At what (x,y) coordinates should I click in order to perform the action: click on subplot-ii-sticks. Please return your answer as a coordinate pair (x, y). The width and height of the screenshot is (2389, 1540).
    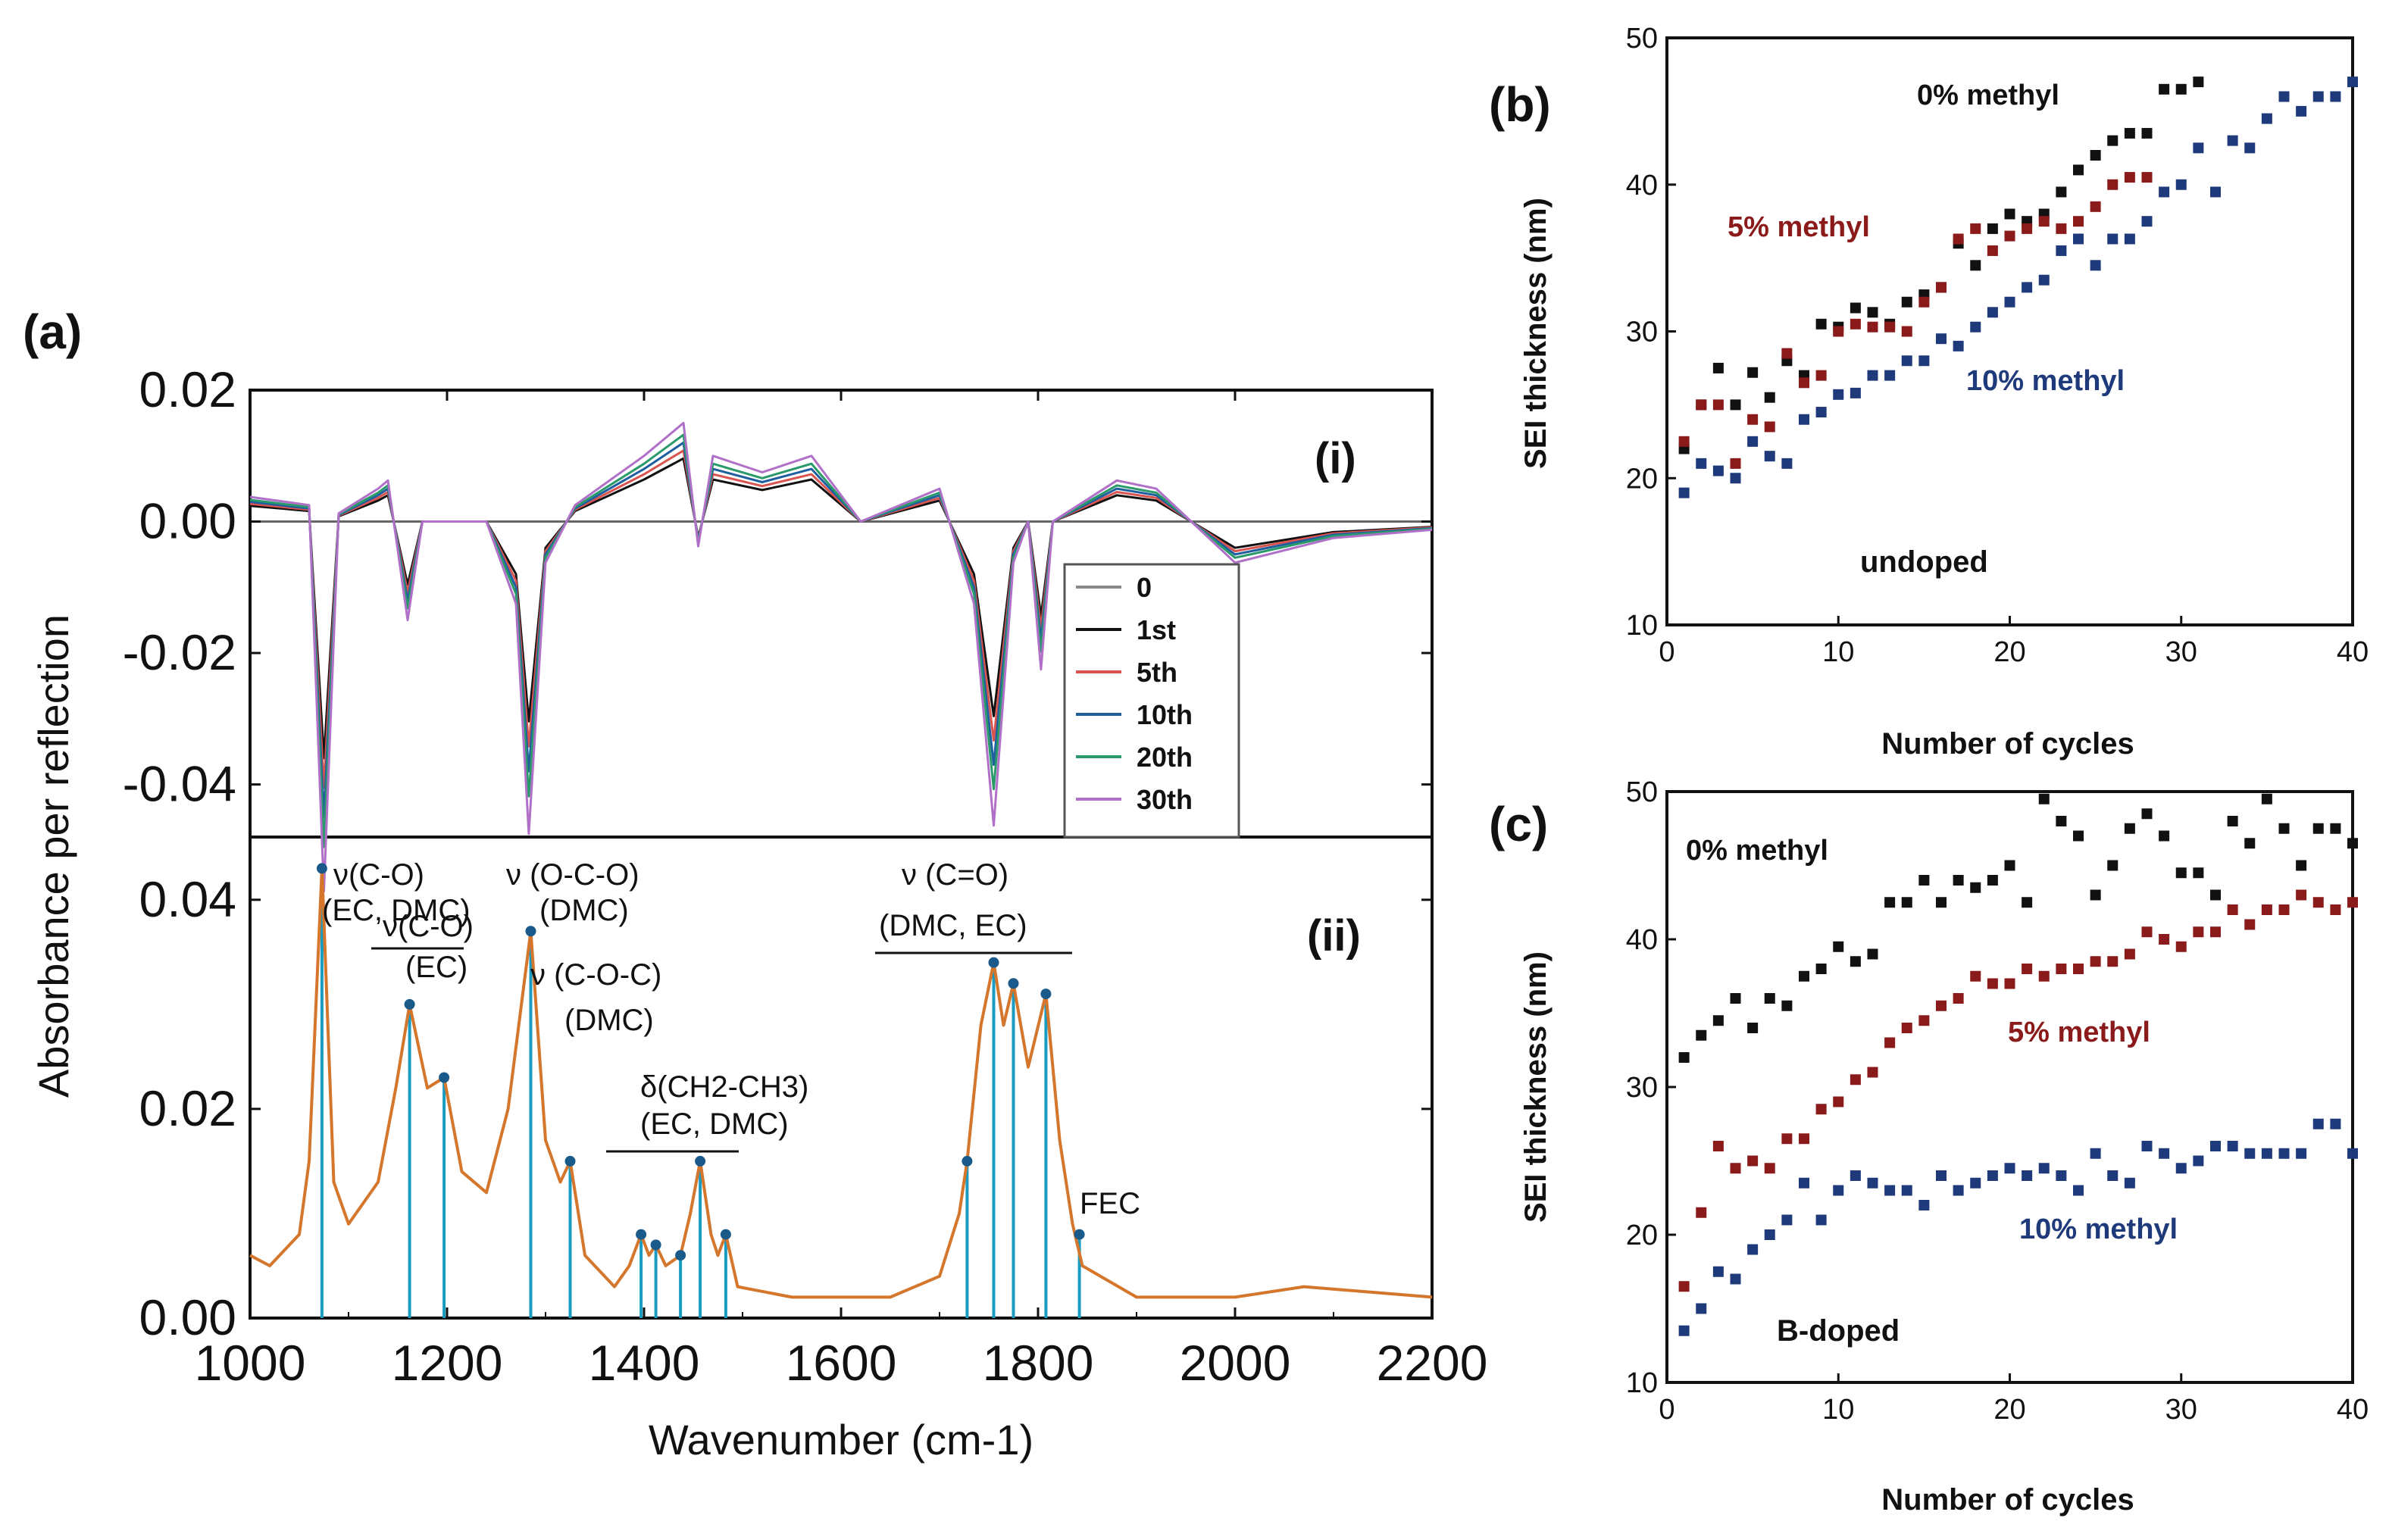
    Looking at the image, I should click on (700, 1093).